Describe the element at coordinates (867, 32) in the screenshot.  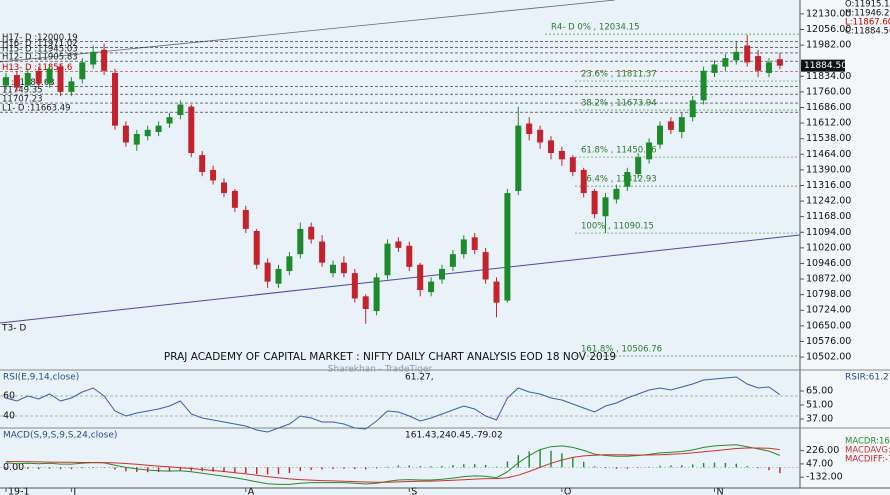
I see `ohlc-info: C:11884.50` at that location.